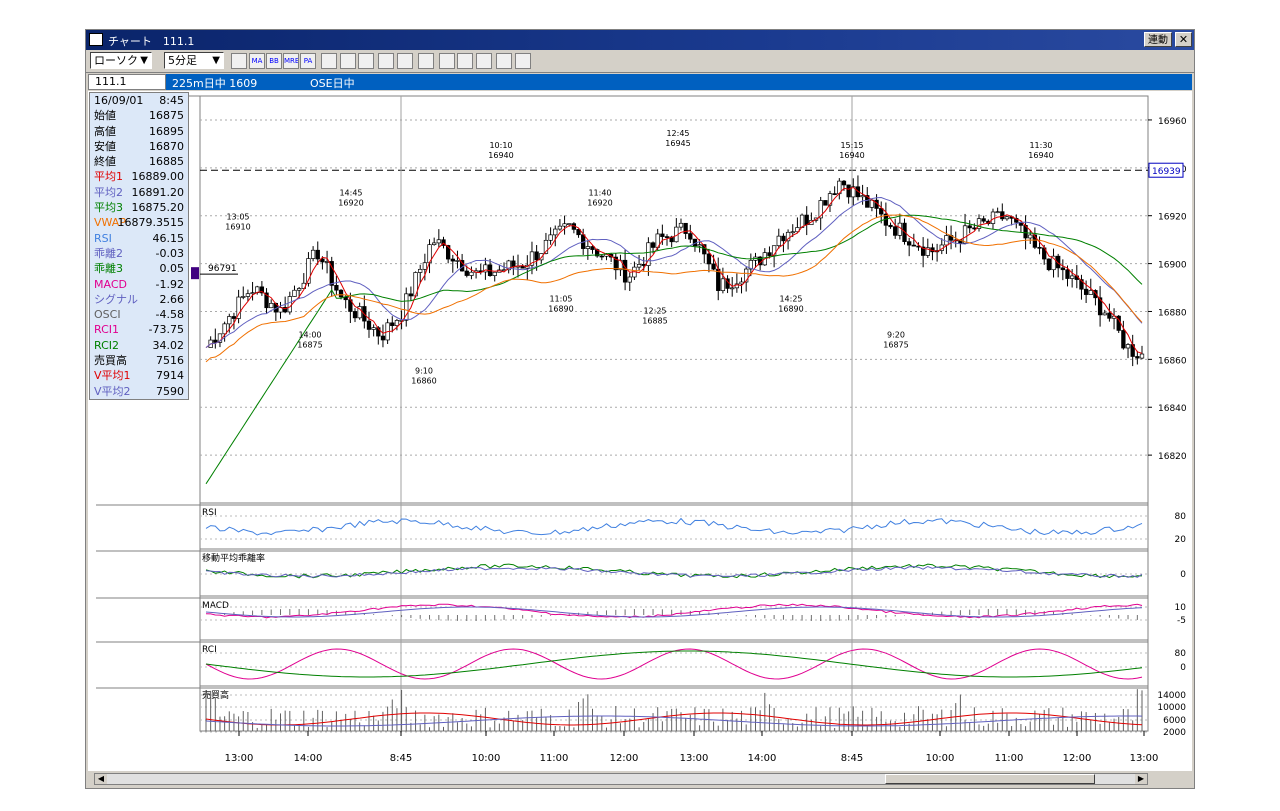  I want to click on zoom-icon, so click(386, 61).